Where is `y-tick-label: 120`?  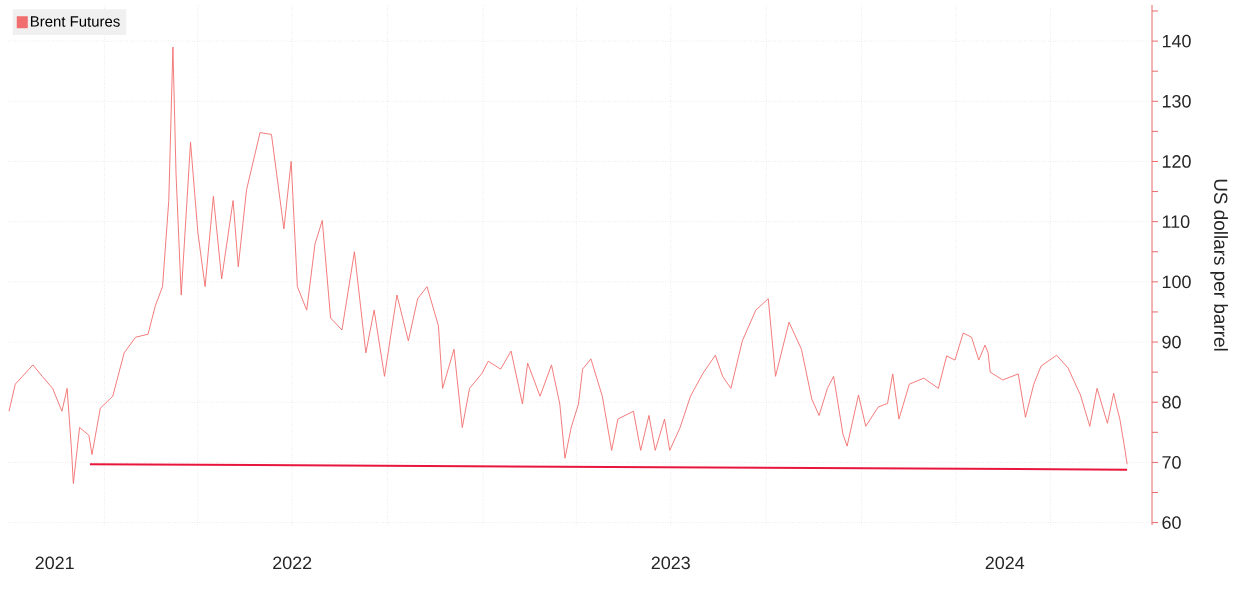 y-tick-label: 120 is located at coordinates (1176, 161).